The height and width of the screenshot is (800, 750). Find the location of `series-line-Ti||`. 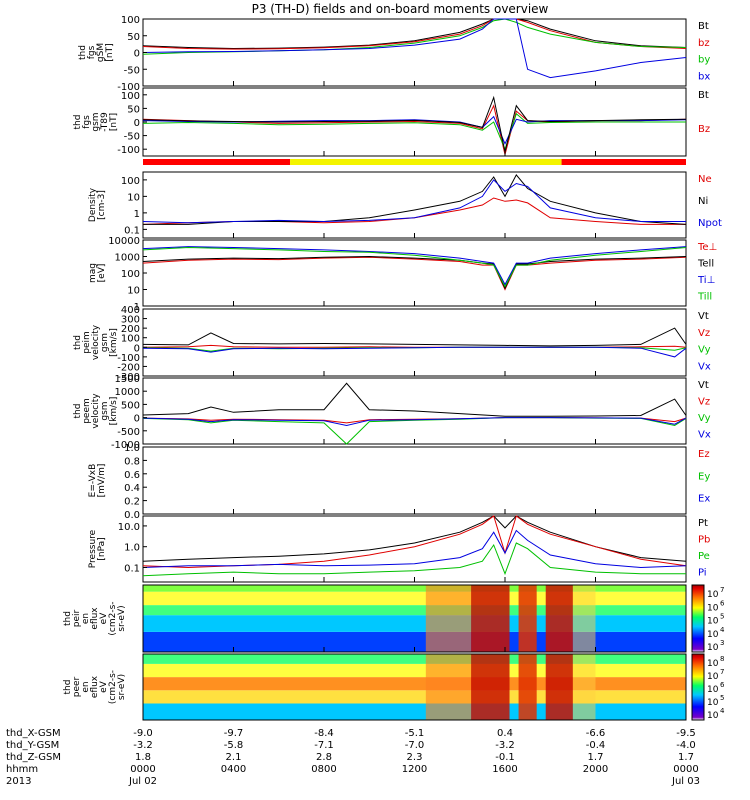

series-line-Ti|| is located at coordinates (414, 267).